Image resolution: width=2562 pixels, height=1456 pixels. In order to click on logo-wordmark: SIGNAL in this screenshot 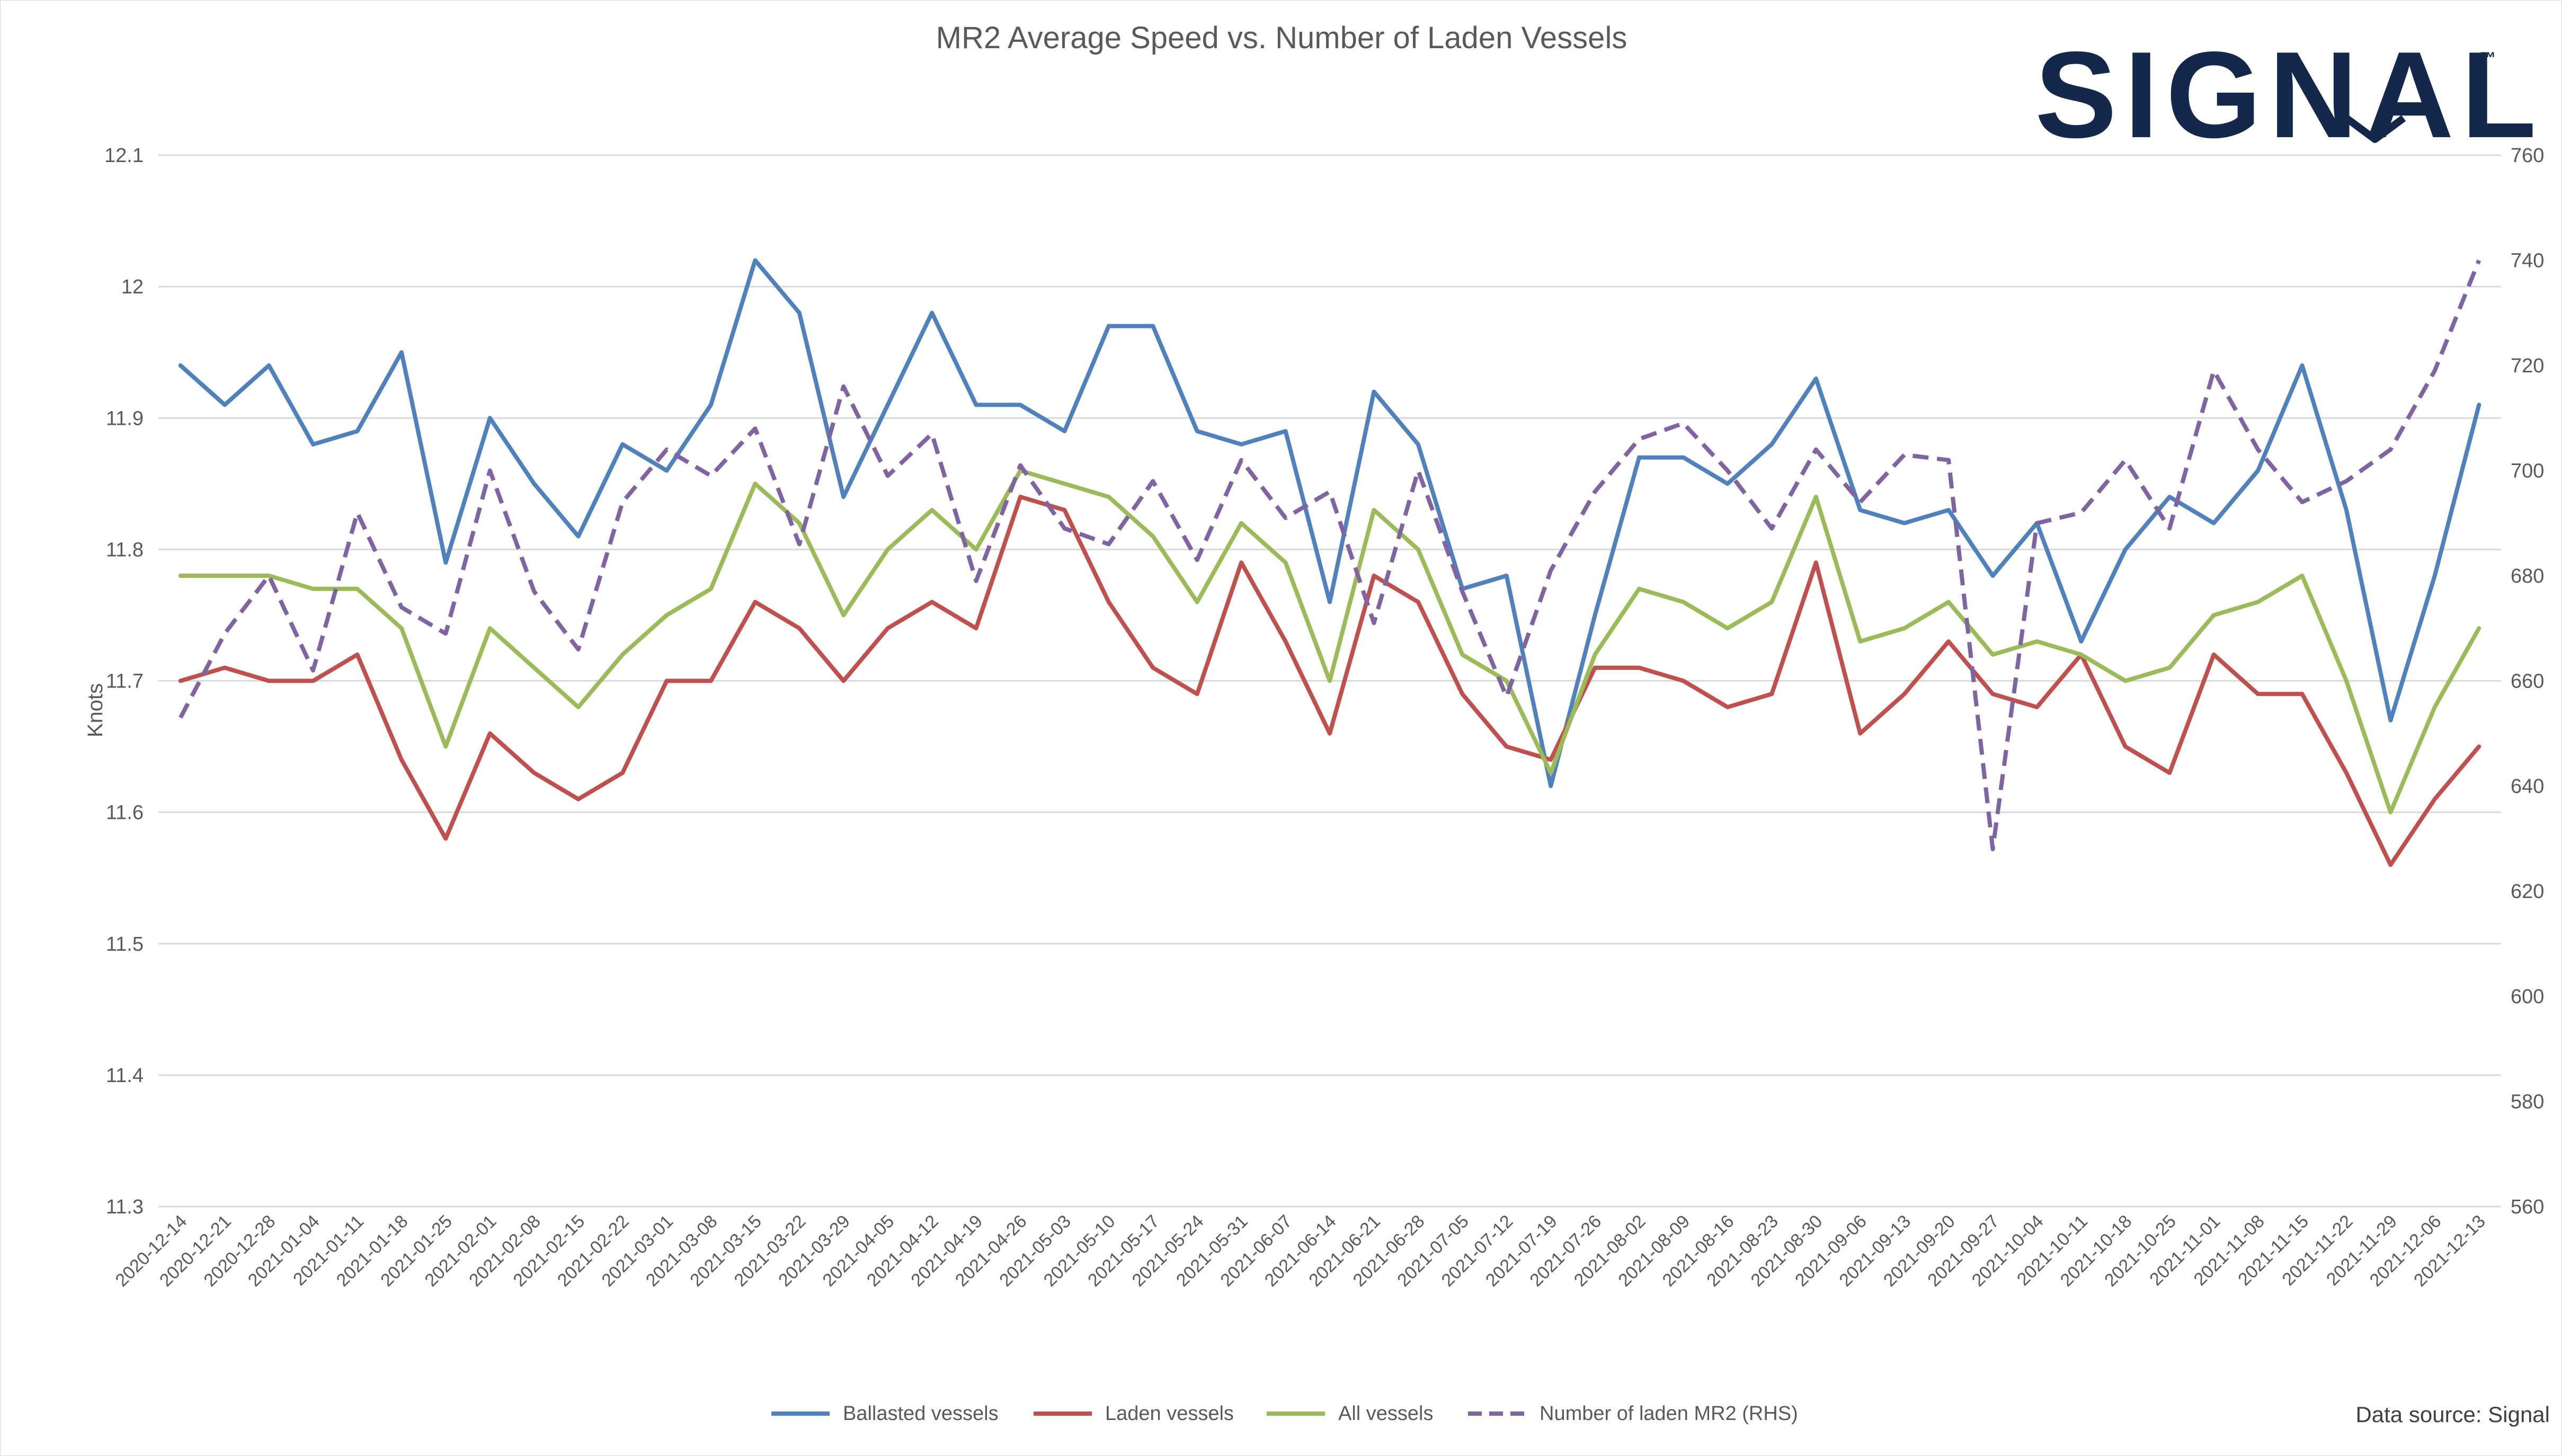, I will do `click(2289, 95)`.